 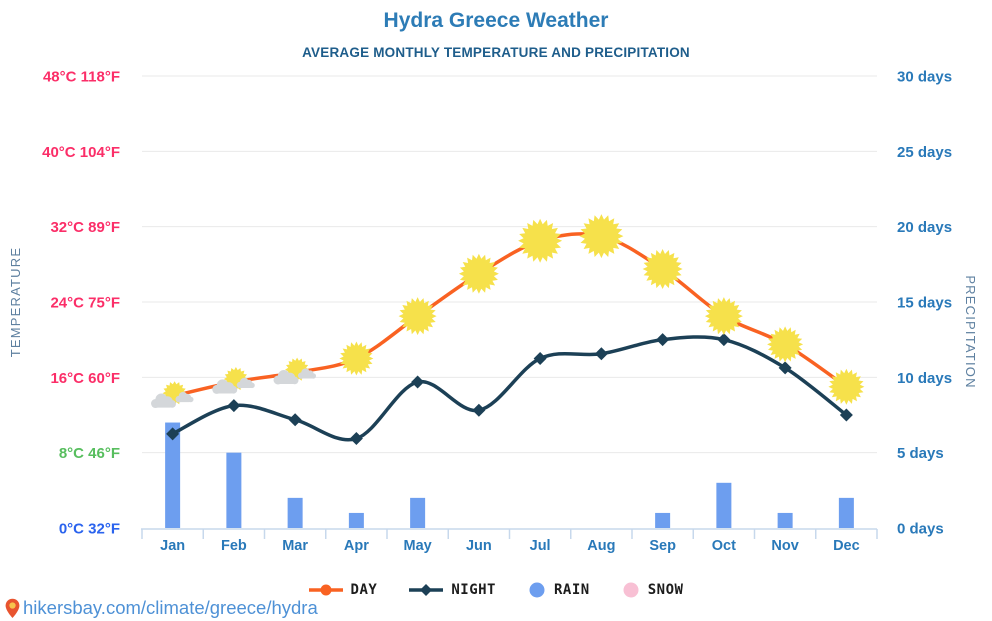 I want to click on night-marker-aug, so click(x=601, y=354).